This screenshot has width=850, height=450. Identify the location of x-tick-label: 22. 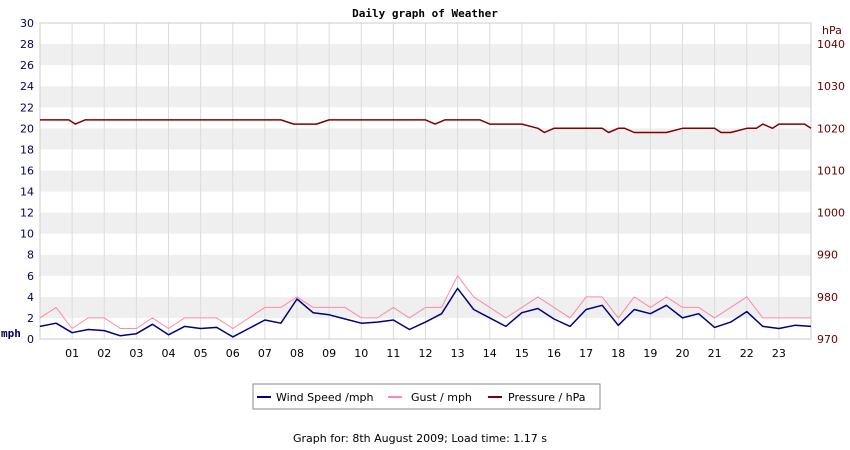
(747, 353).